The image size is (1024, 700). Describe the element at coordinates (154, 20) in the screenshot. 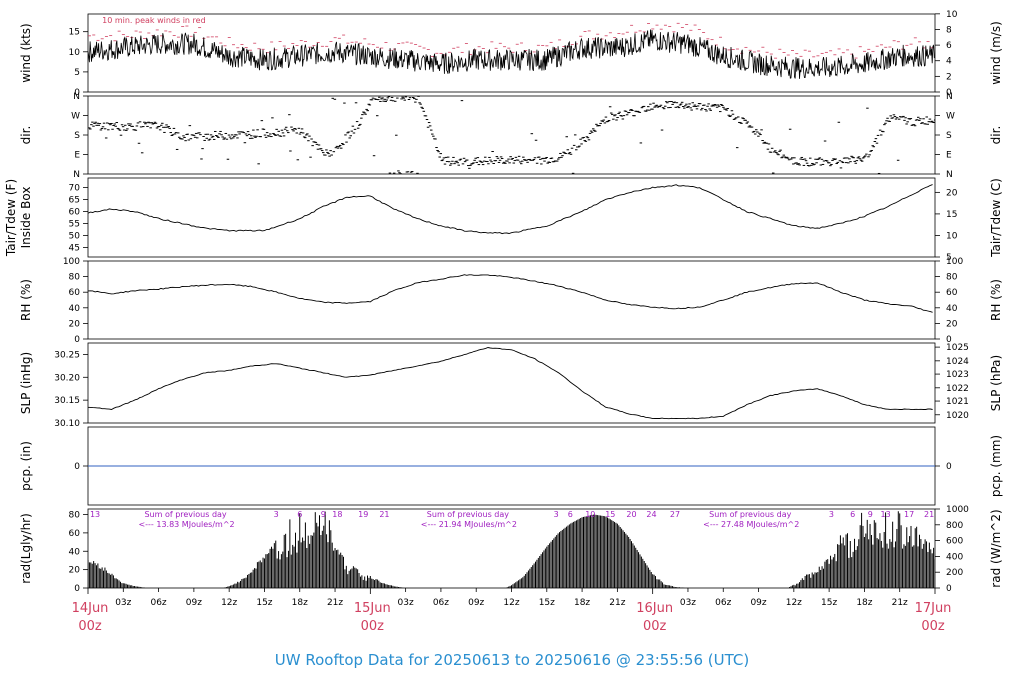

I see `wind-annotation: 10 min. peak winds in red` at that location.